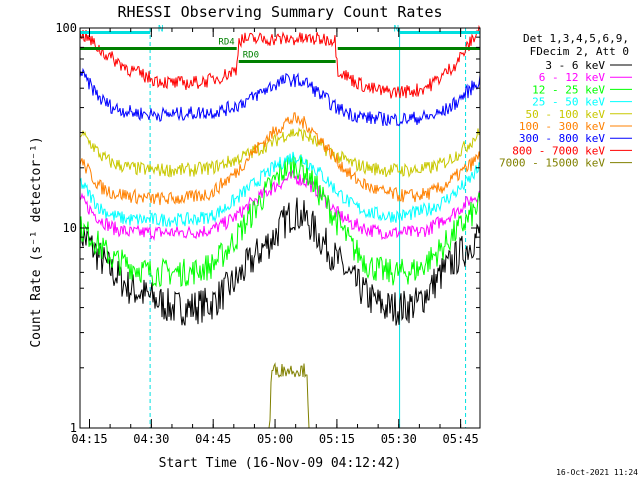 The width and height of the screenshot is (640, 480). What do you see at coordinates (572, 77) in the screenshot?
I see `legend-label: 6 - 12 keV` at bounding box center [572, 77].